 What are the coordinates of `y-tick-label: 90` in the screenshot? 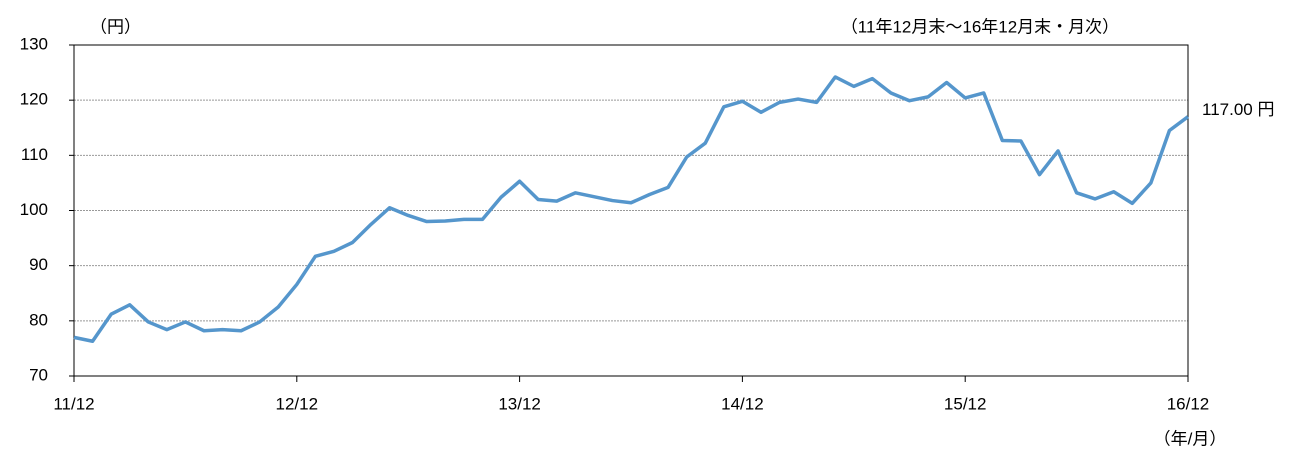 It's located at (38, 264).